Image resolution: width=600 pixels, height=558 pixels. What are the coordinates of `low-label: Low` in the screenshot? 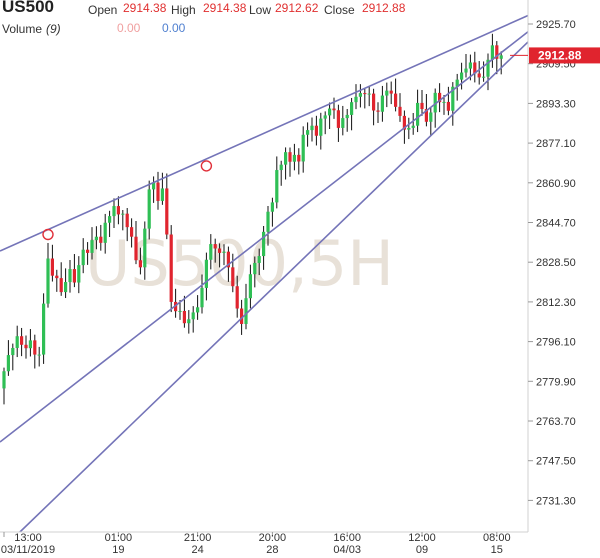 It's located at (260, 10).